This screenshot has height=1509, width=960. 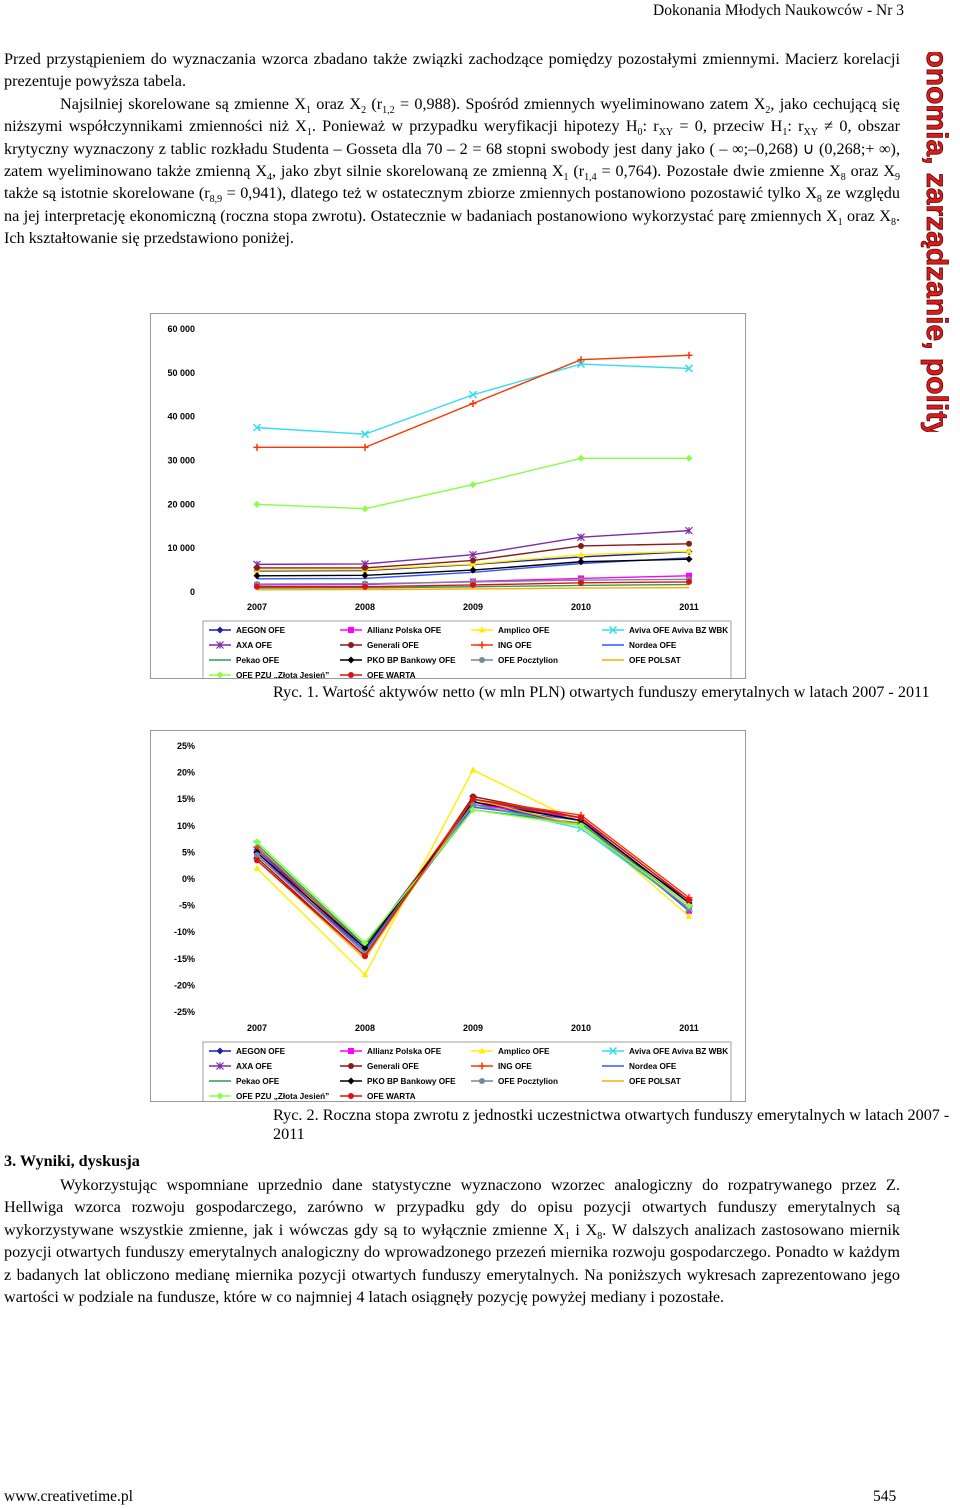 I want to click on legend-swatch-marker-b, so click(x=613, y=1051).